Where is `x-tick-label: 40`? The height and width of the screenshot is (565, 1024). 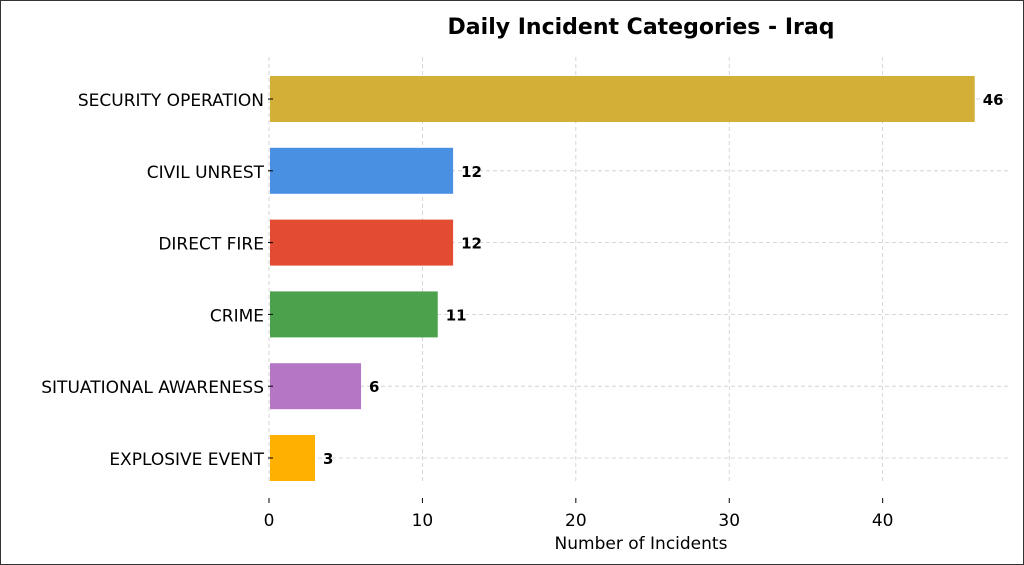 x-tick-label: 40 is located at coordinates (883, 521).